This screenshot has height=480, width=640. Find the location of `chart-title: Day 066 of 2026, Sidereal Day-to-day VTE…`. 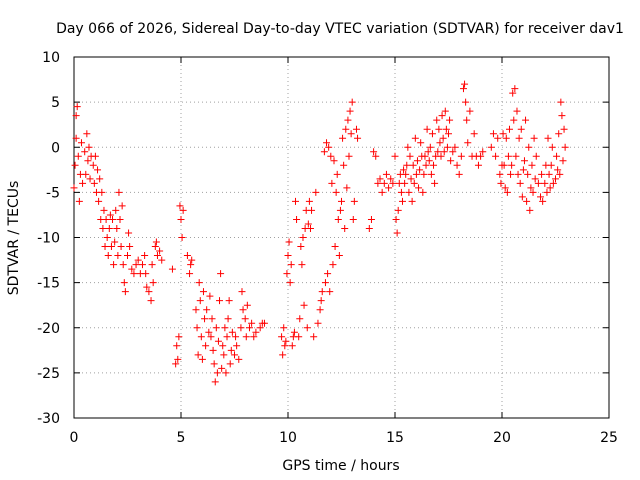

chart-title: Day 066 of 2026, Sidereal Day-to-day VTE… is located at coordinates (340, 29).